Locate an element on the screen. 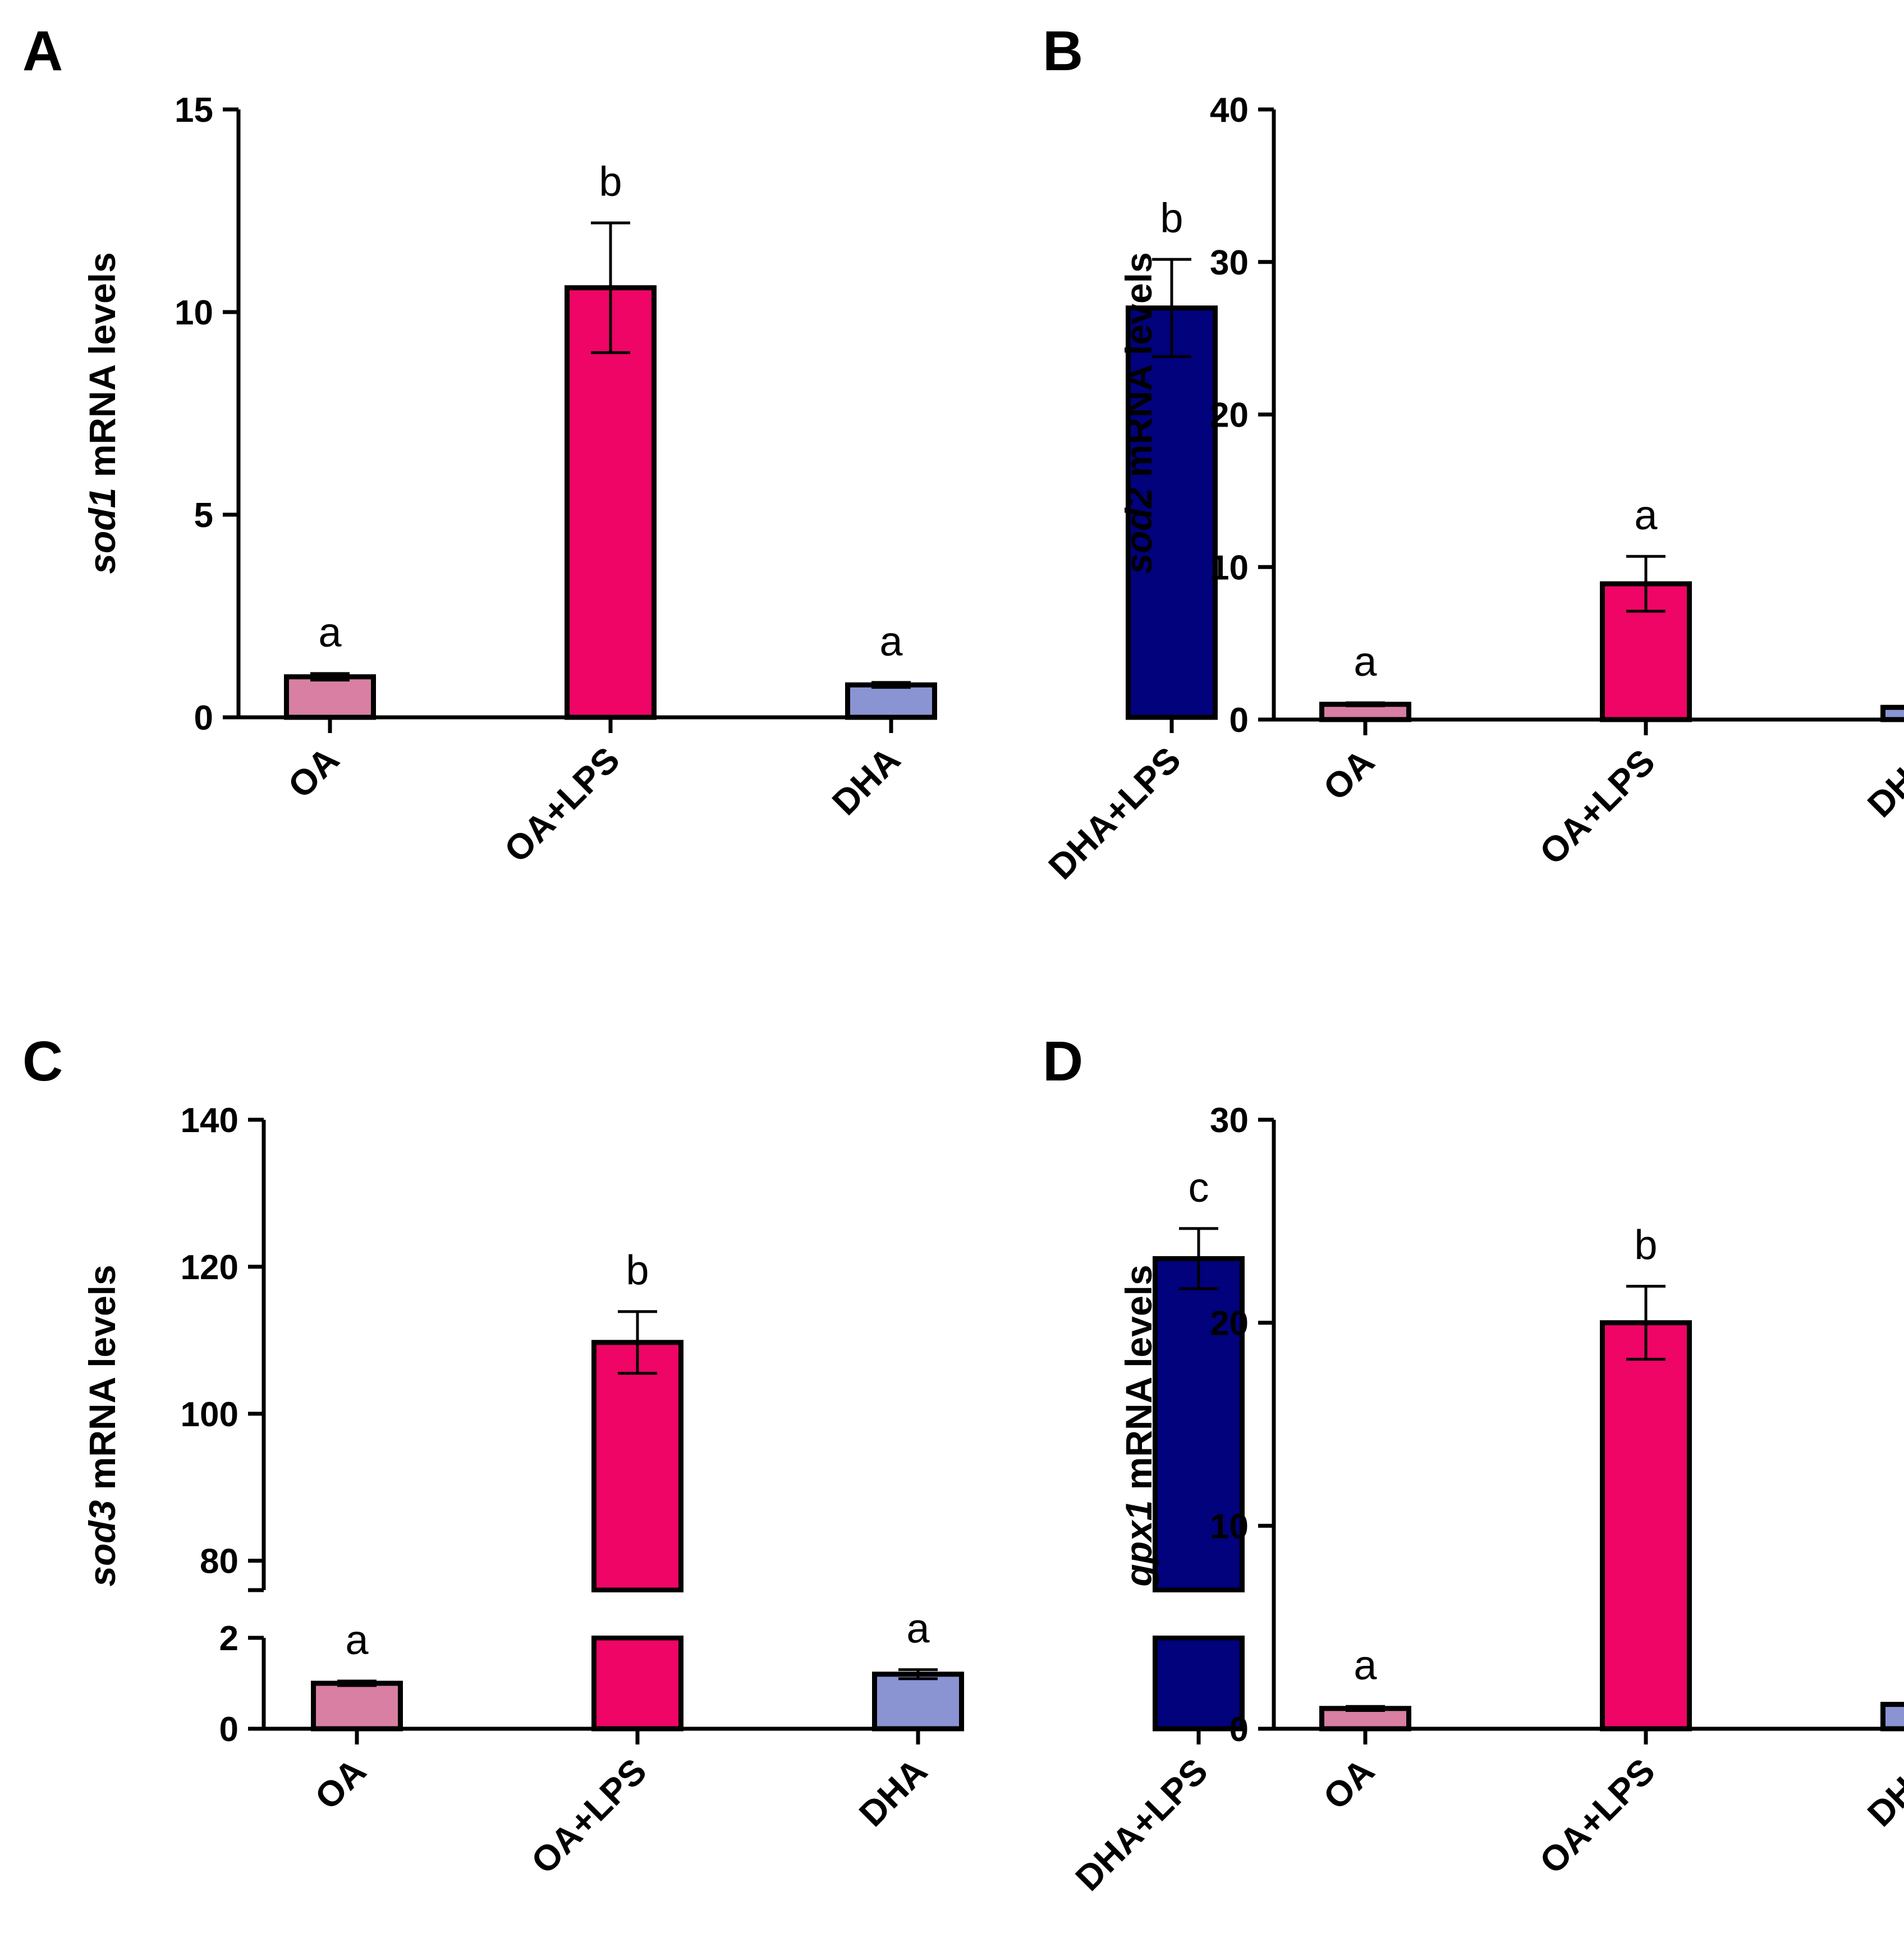 The height and width of the screenshot is (1960, 1904). y-axis-label: sod2 mRNA levels is located at coordinates (1138, 413).